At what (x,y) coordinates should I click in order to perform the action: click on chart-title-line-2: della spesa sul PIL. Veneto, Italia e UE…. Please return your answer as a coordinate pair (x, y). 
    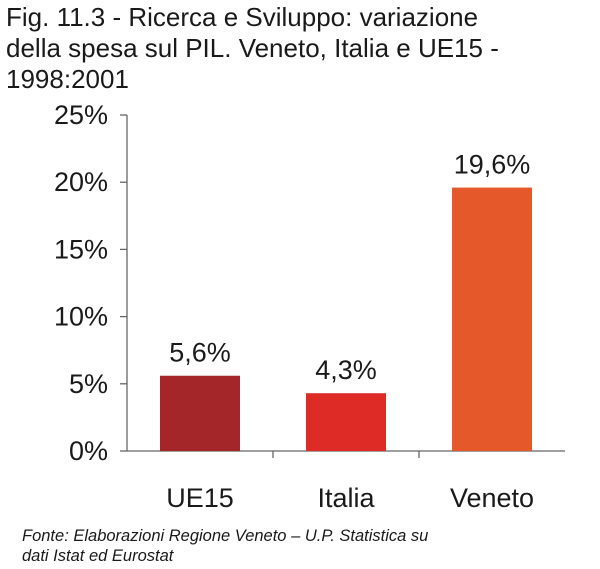
    Looking at the image, I should click on (252, 48).